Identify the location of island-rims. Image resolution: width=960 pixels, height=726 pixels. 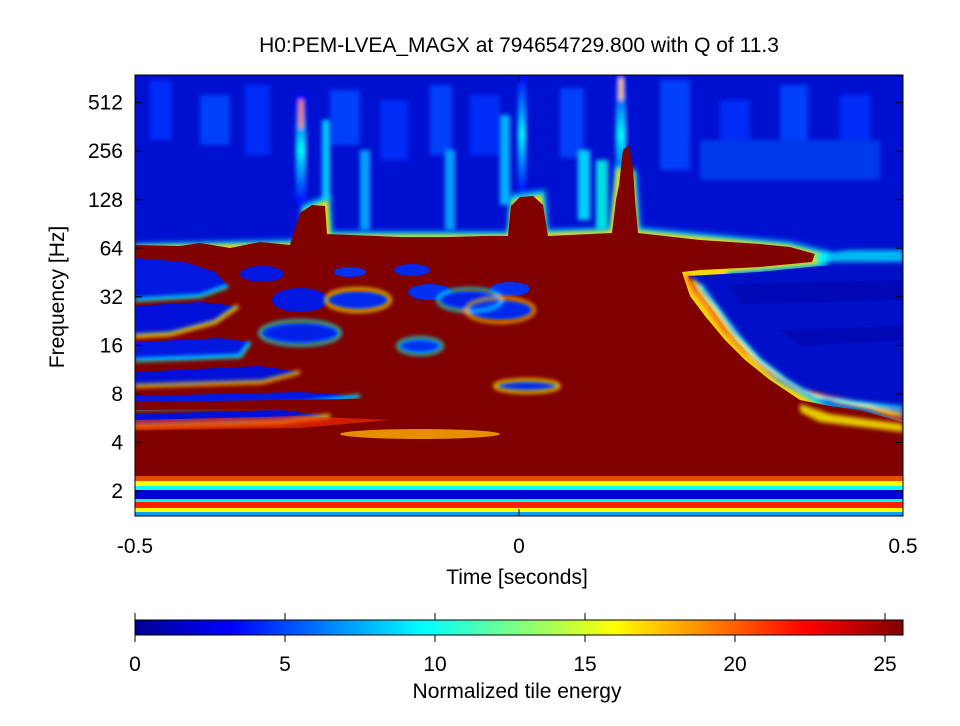
(409, 340).